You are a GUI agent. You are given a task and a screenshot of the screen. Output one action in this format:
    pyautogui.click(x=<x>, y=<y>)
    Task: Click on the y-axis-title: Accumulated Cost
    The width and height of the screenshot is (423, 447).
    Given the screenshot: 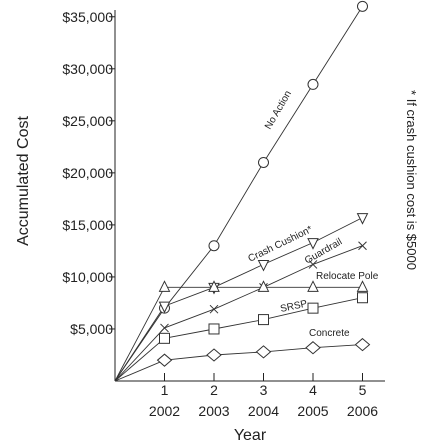 What is the action you would take?
    pyautogui.click(x=23, y=181)
    